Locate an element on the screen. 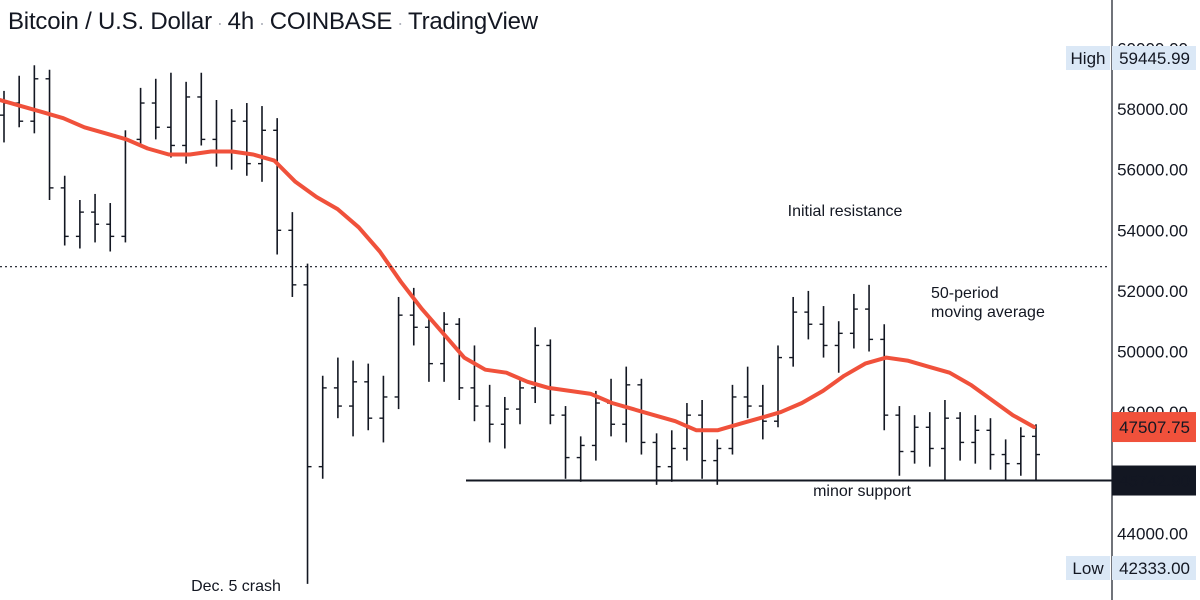  low-tag-bg is located at coordinates (1088, 568).